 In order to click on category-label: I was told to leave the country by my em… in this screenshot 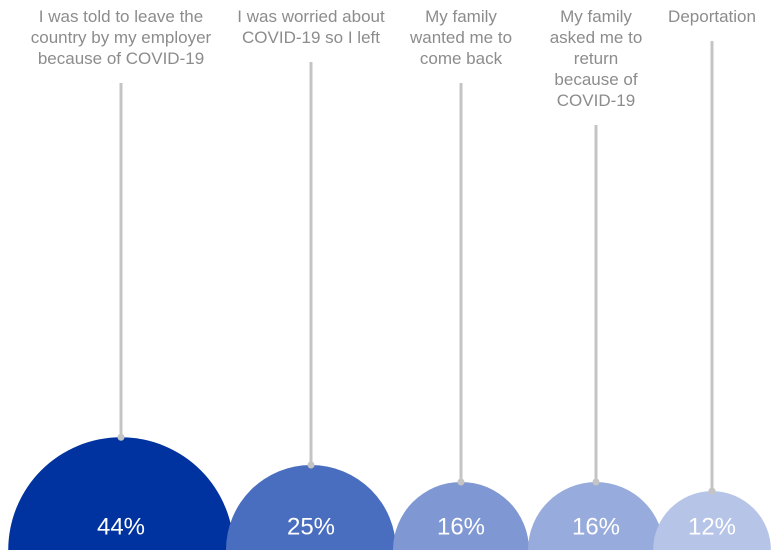, I will do `click(121, 37)`.